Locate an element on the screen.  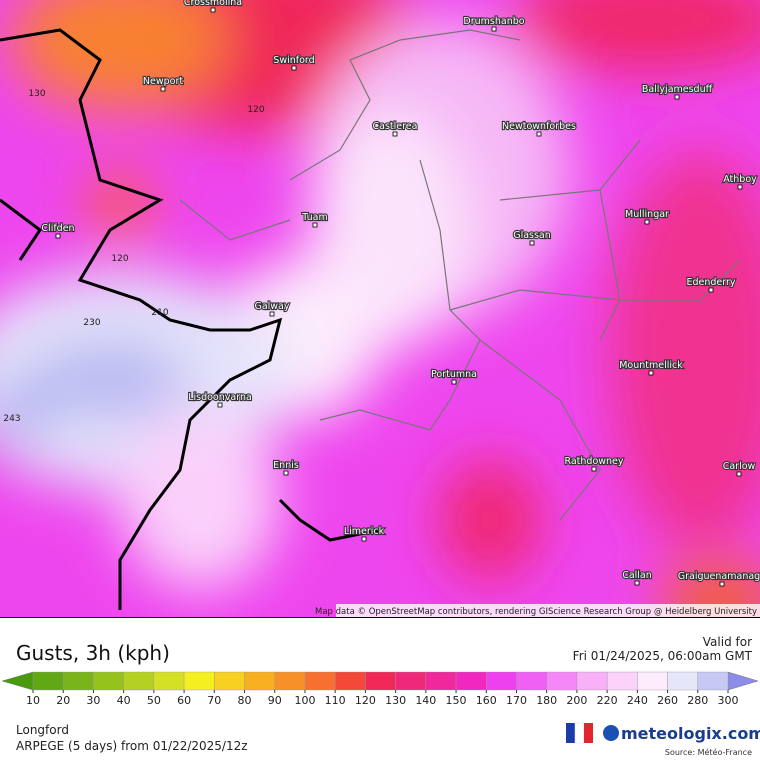
town-label: Graiguenamanagh is located at coordinates (719, 576).